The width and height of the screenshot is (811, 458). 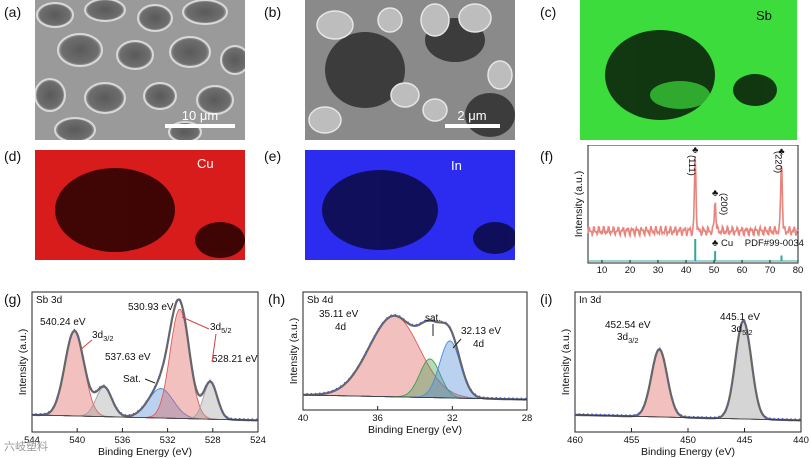 What do you see at coordinates (742, 330) in the screenshot?
I see `orbital-label-3d52: 3d5/2` at bounding box center [742, 330].